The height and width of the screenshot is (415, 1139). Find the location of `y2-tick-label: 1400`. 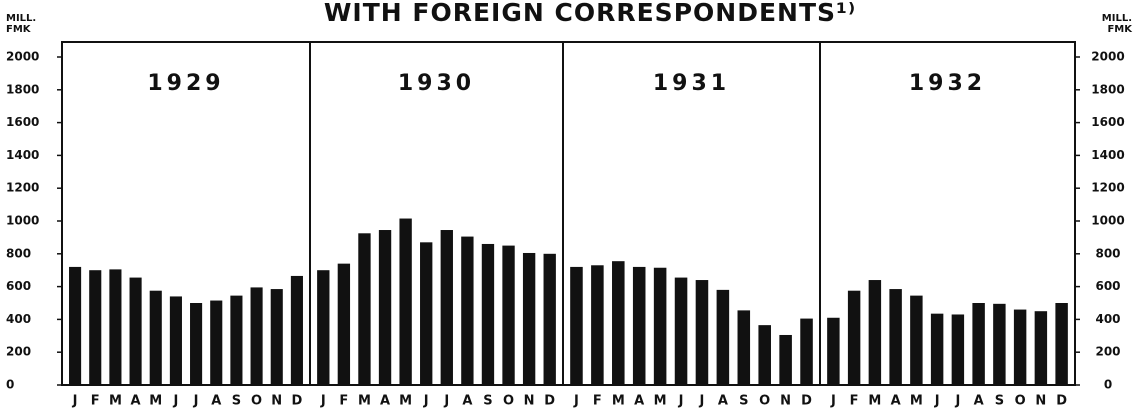

y2-tick-label: 1400 is located at coordinates (1107, 155).